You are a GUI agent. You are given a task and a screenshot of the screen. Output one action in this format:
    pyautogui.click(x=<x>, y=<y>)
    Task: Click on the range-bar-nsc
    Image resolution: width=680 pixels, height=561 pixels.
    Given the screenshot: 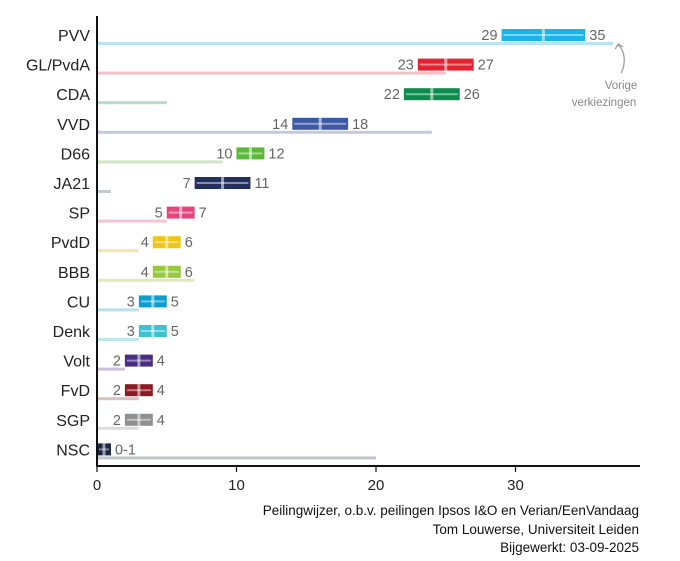 What is the action you would take?
    pyautogui.click(x=104, y=449)
    